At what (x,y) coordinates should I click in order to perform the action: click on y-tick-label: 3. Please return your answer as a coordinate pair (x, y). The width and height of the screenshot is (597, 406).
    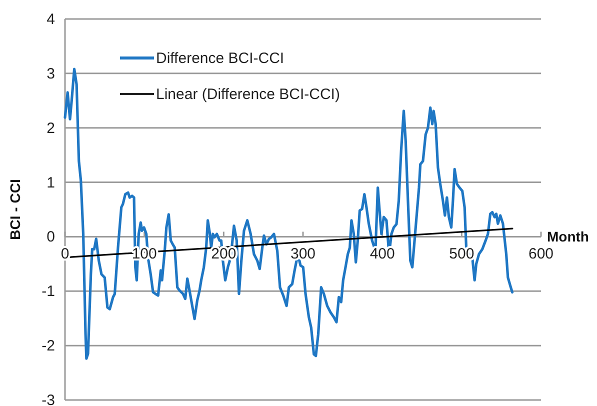
    Looking at the image, I should click on (50, 73).